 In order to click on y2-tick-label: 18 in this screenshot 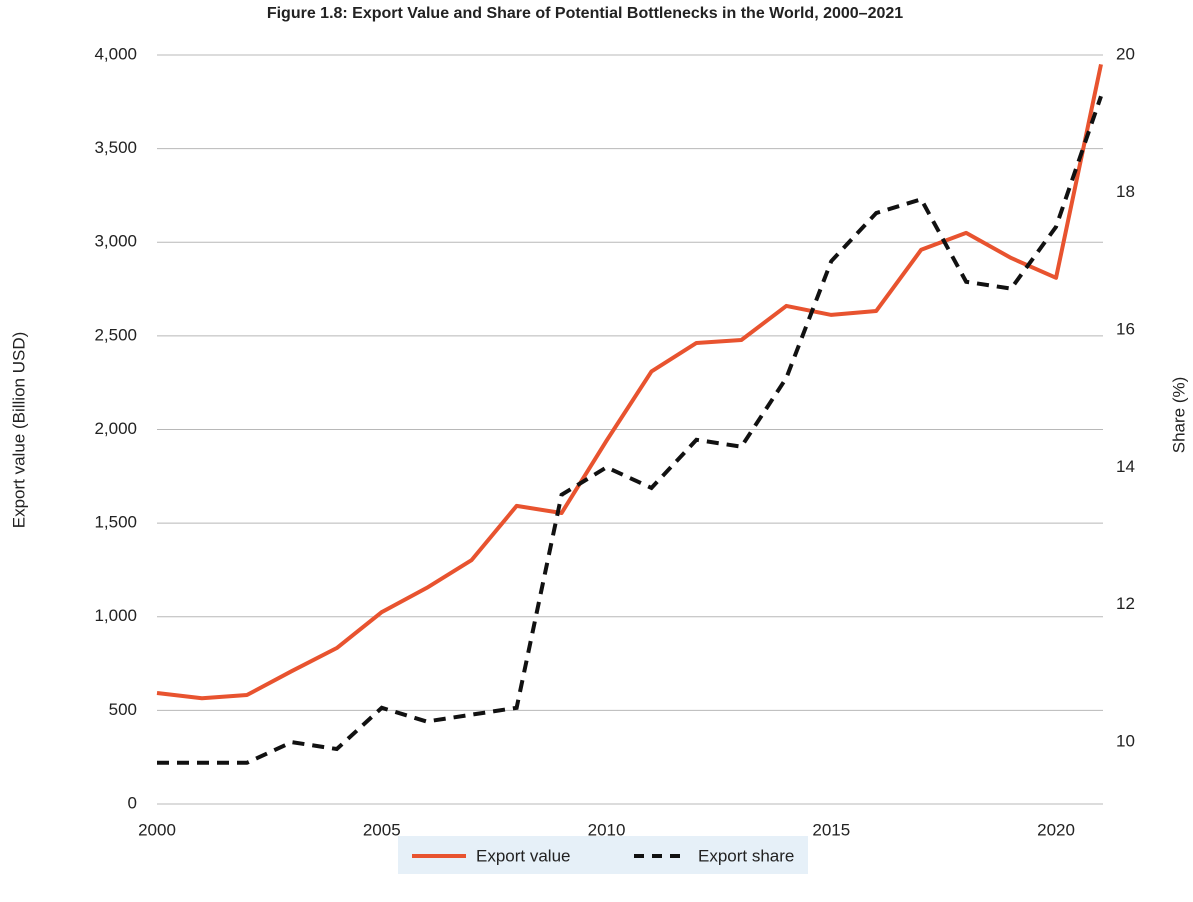, I will do `click(1125, 191)`.